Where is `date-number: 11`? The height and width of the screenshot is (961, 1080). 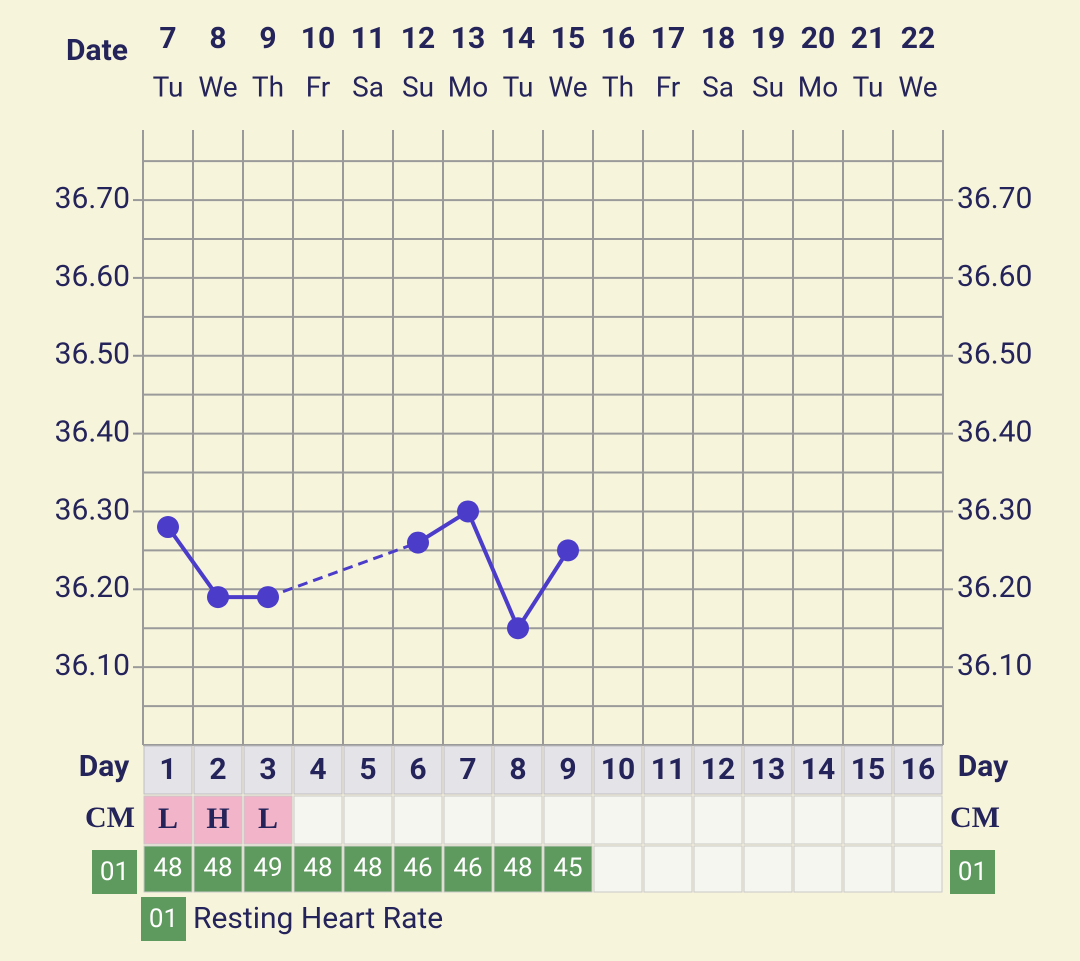 date-number: 11 is located at coordinates (368, 38).